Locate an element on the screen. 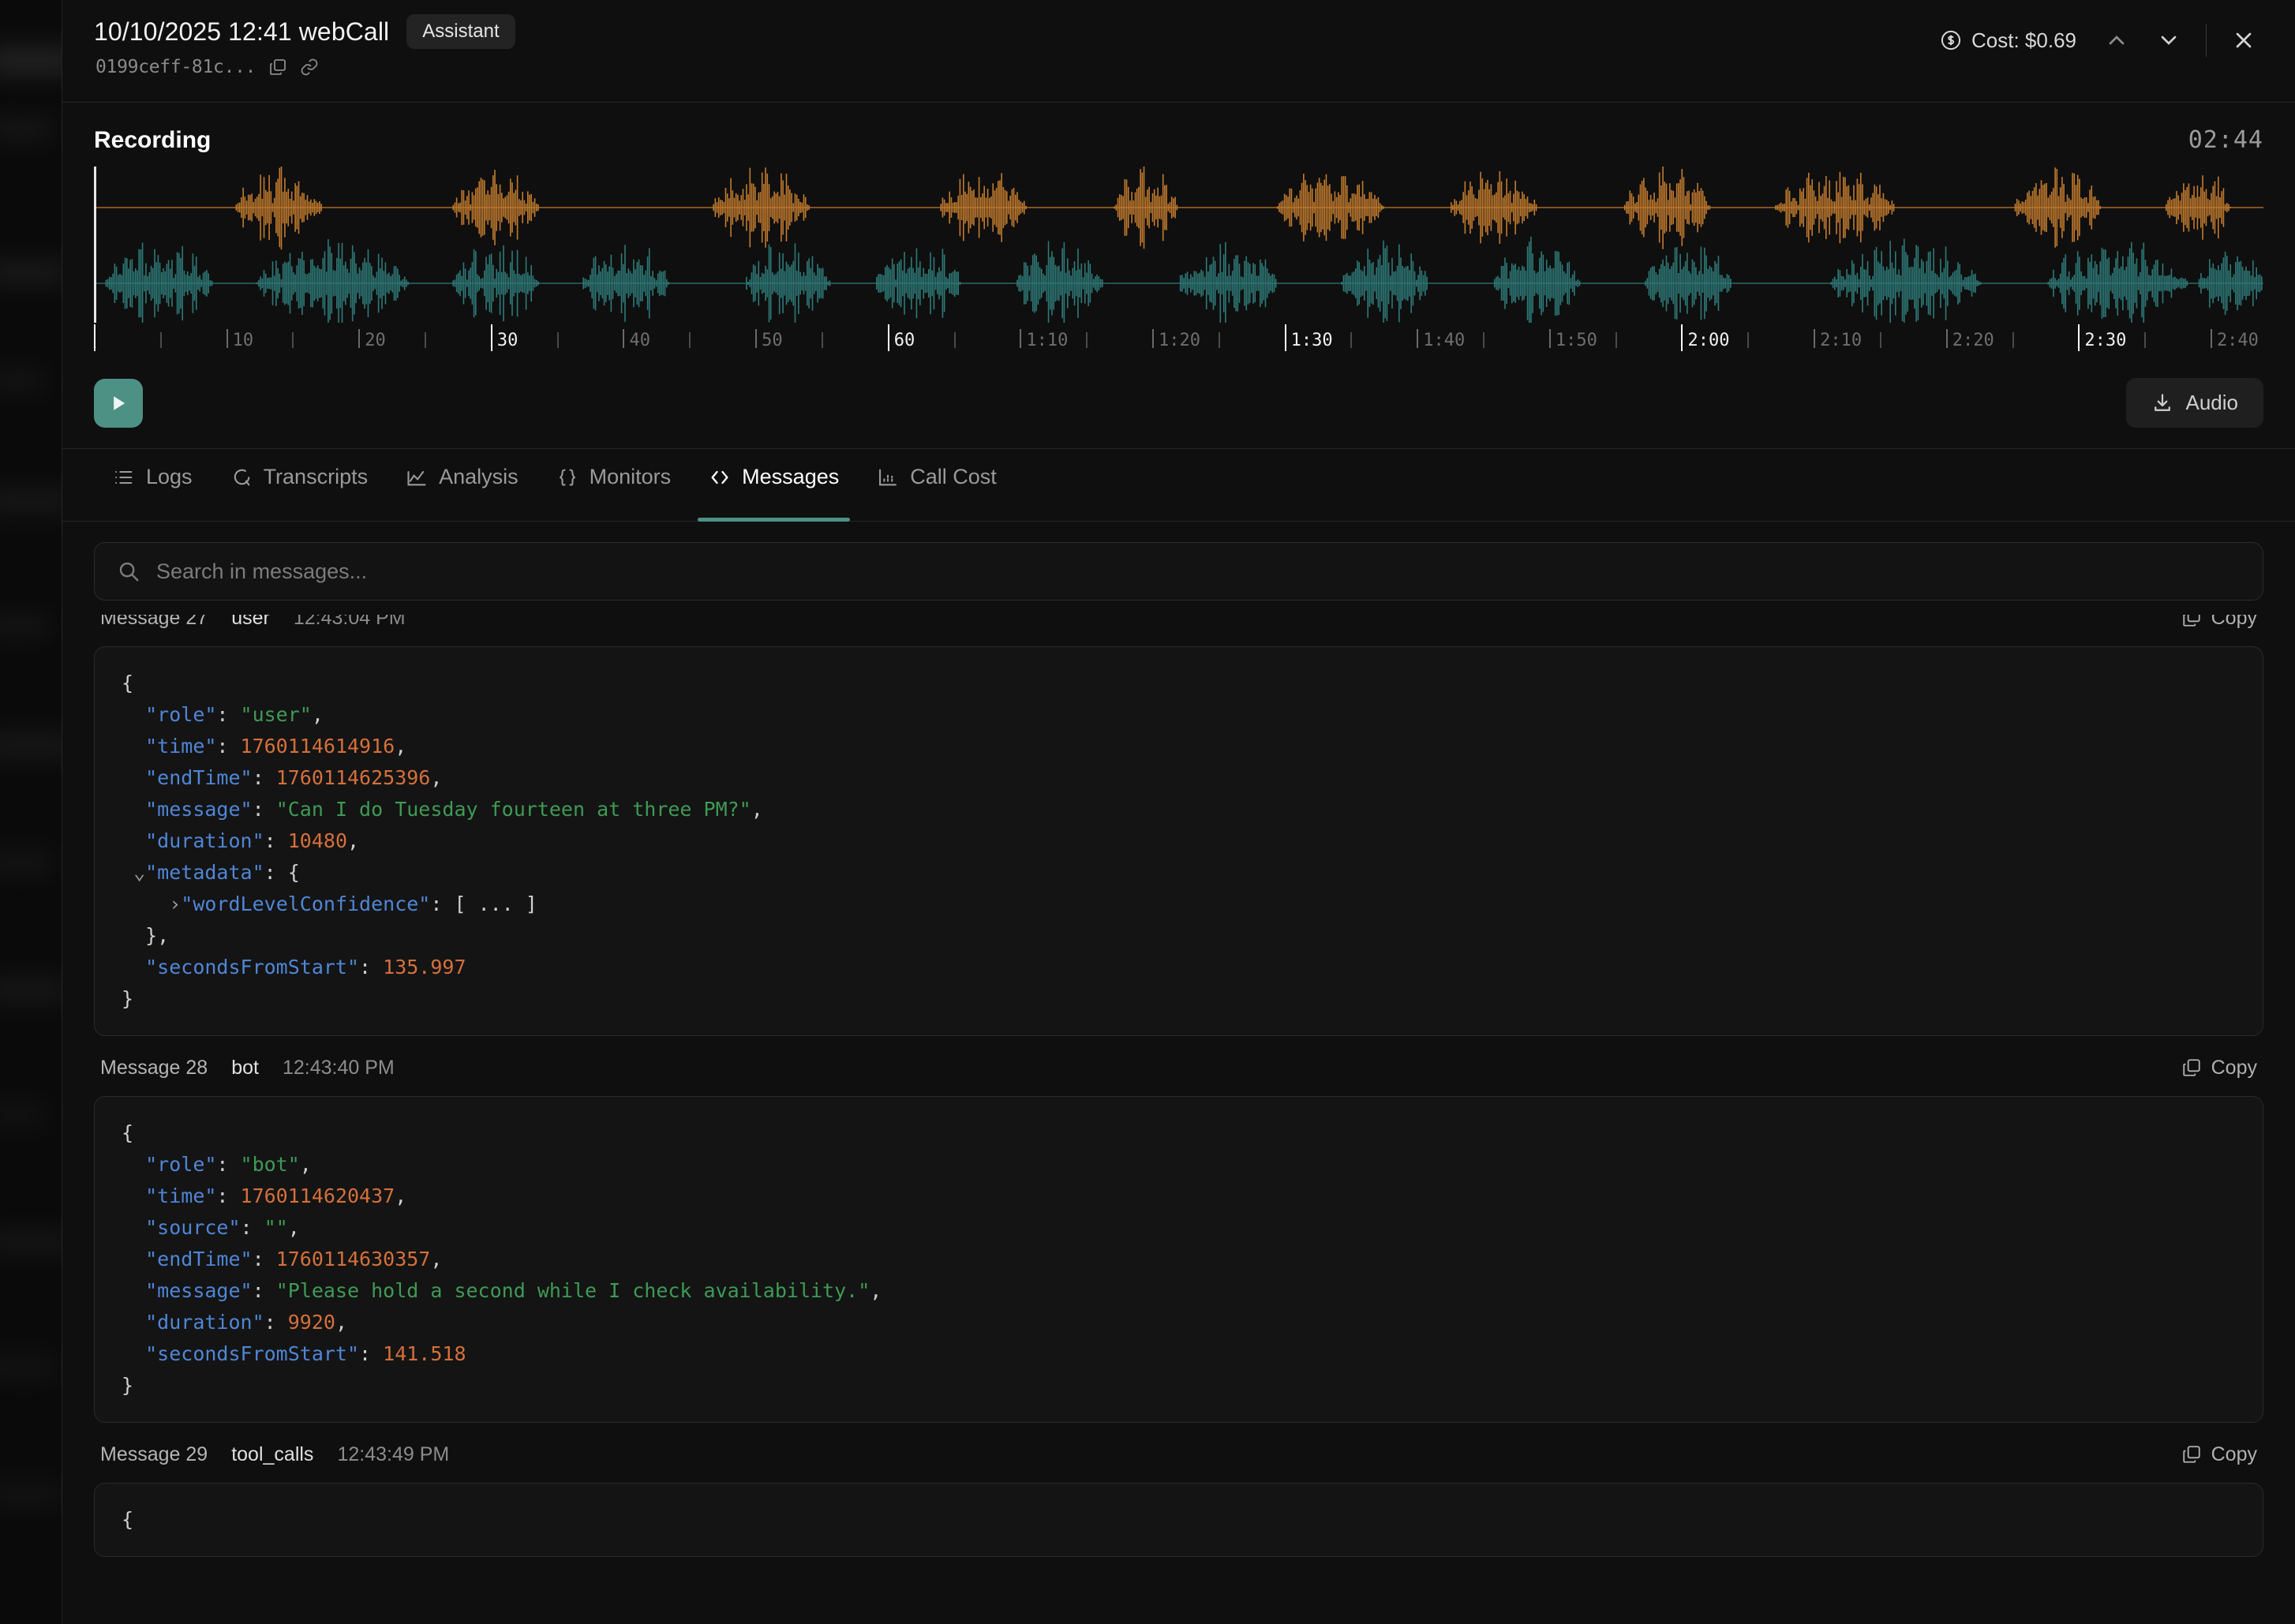  tab-call-cost: Call Cost is located at coordinates (937, 485).